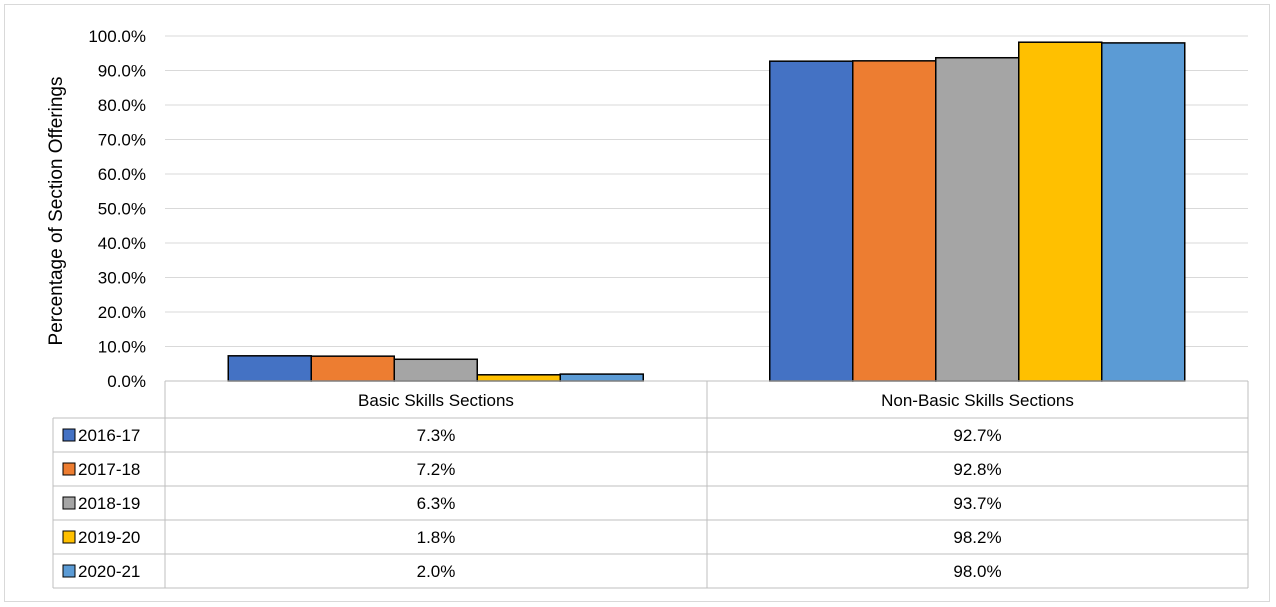 Image resolution: width=1276 pixels, height=607 pixels. Describe the element at coordinates (109, 537) in the screenshot. I see `legend-entry: 2019-20` at that location.